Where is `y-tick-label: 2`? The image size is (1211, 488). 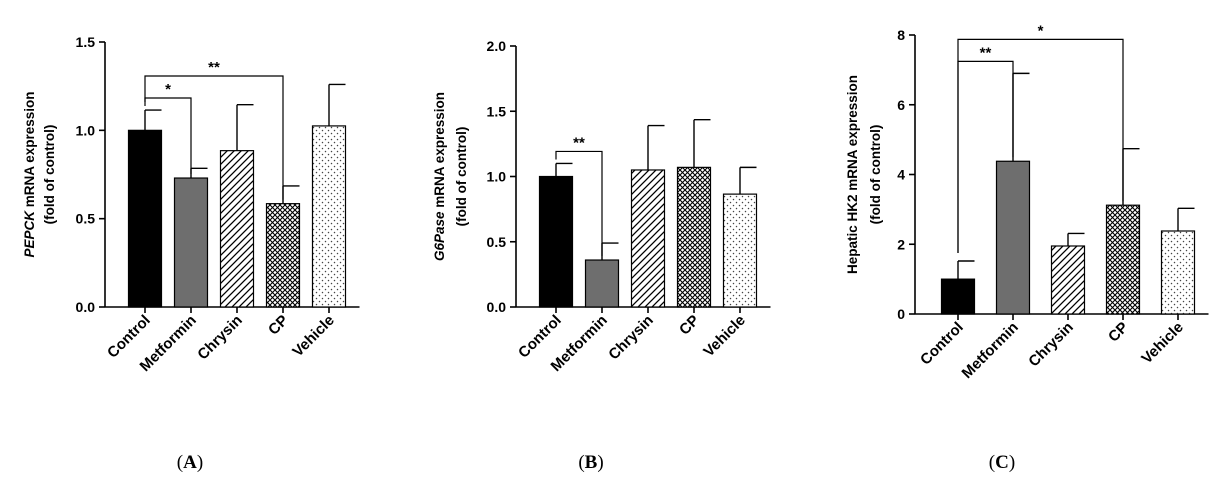 y-tick-label: 2 is located at coordinates (901, 244).